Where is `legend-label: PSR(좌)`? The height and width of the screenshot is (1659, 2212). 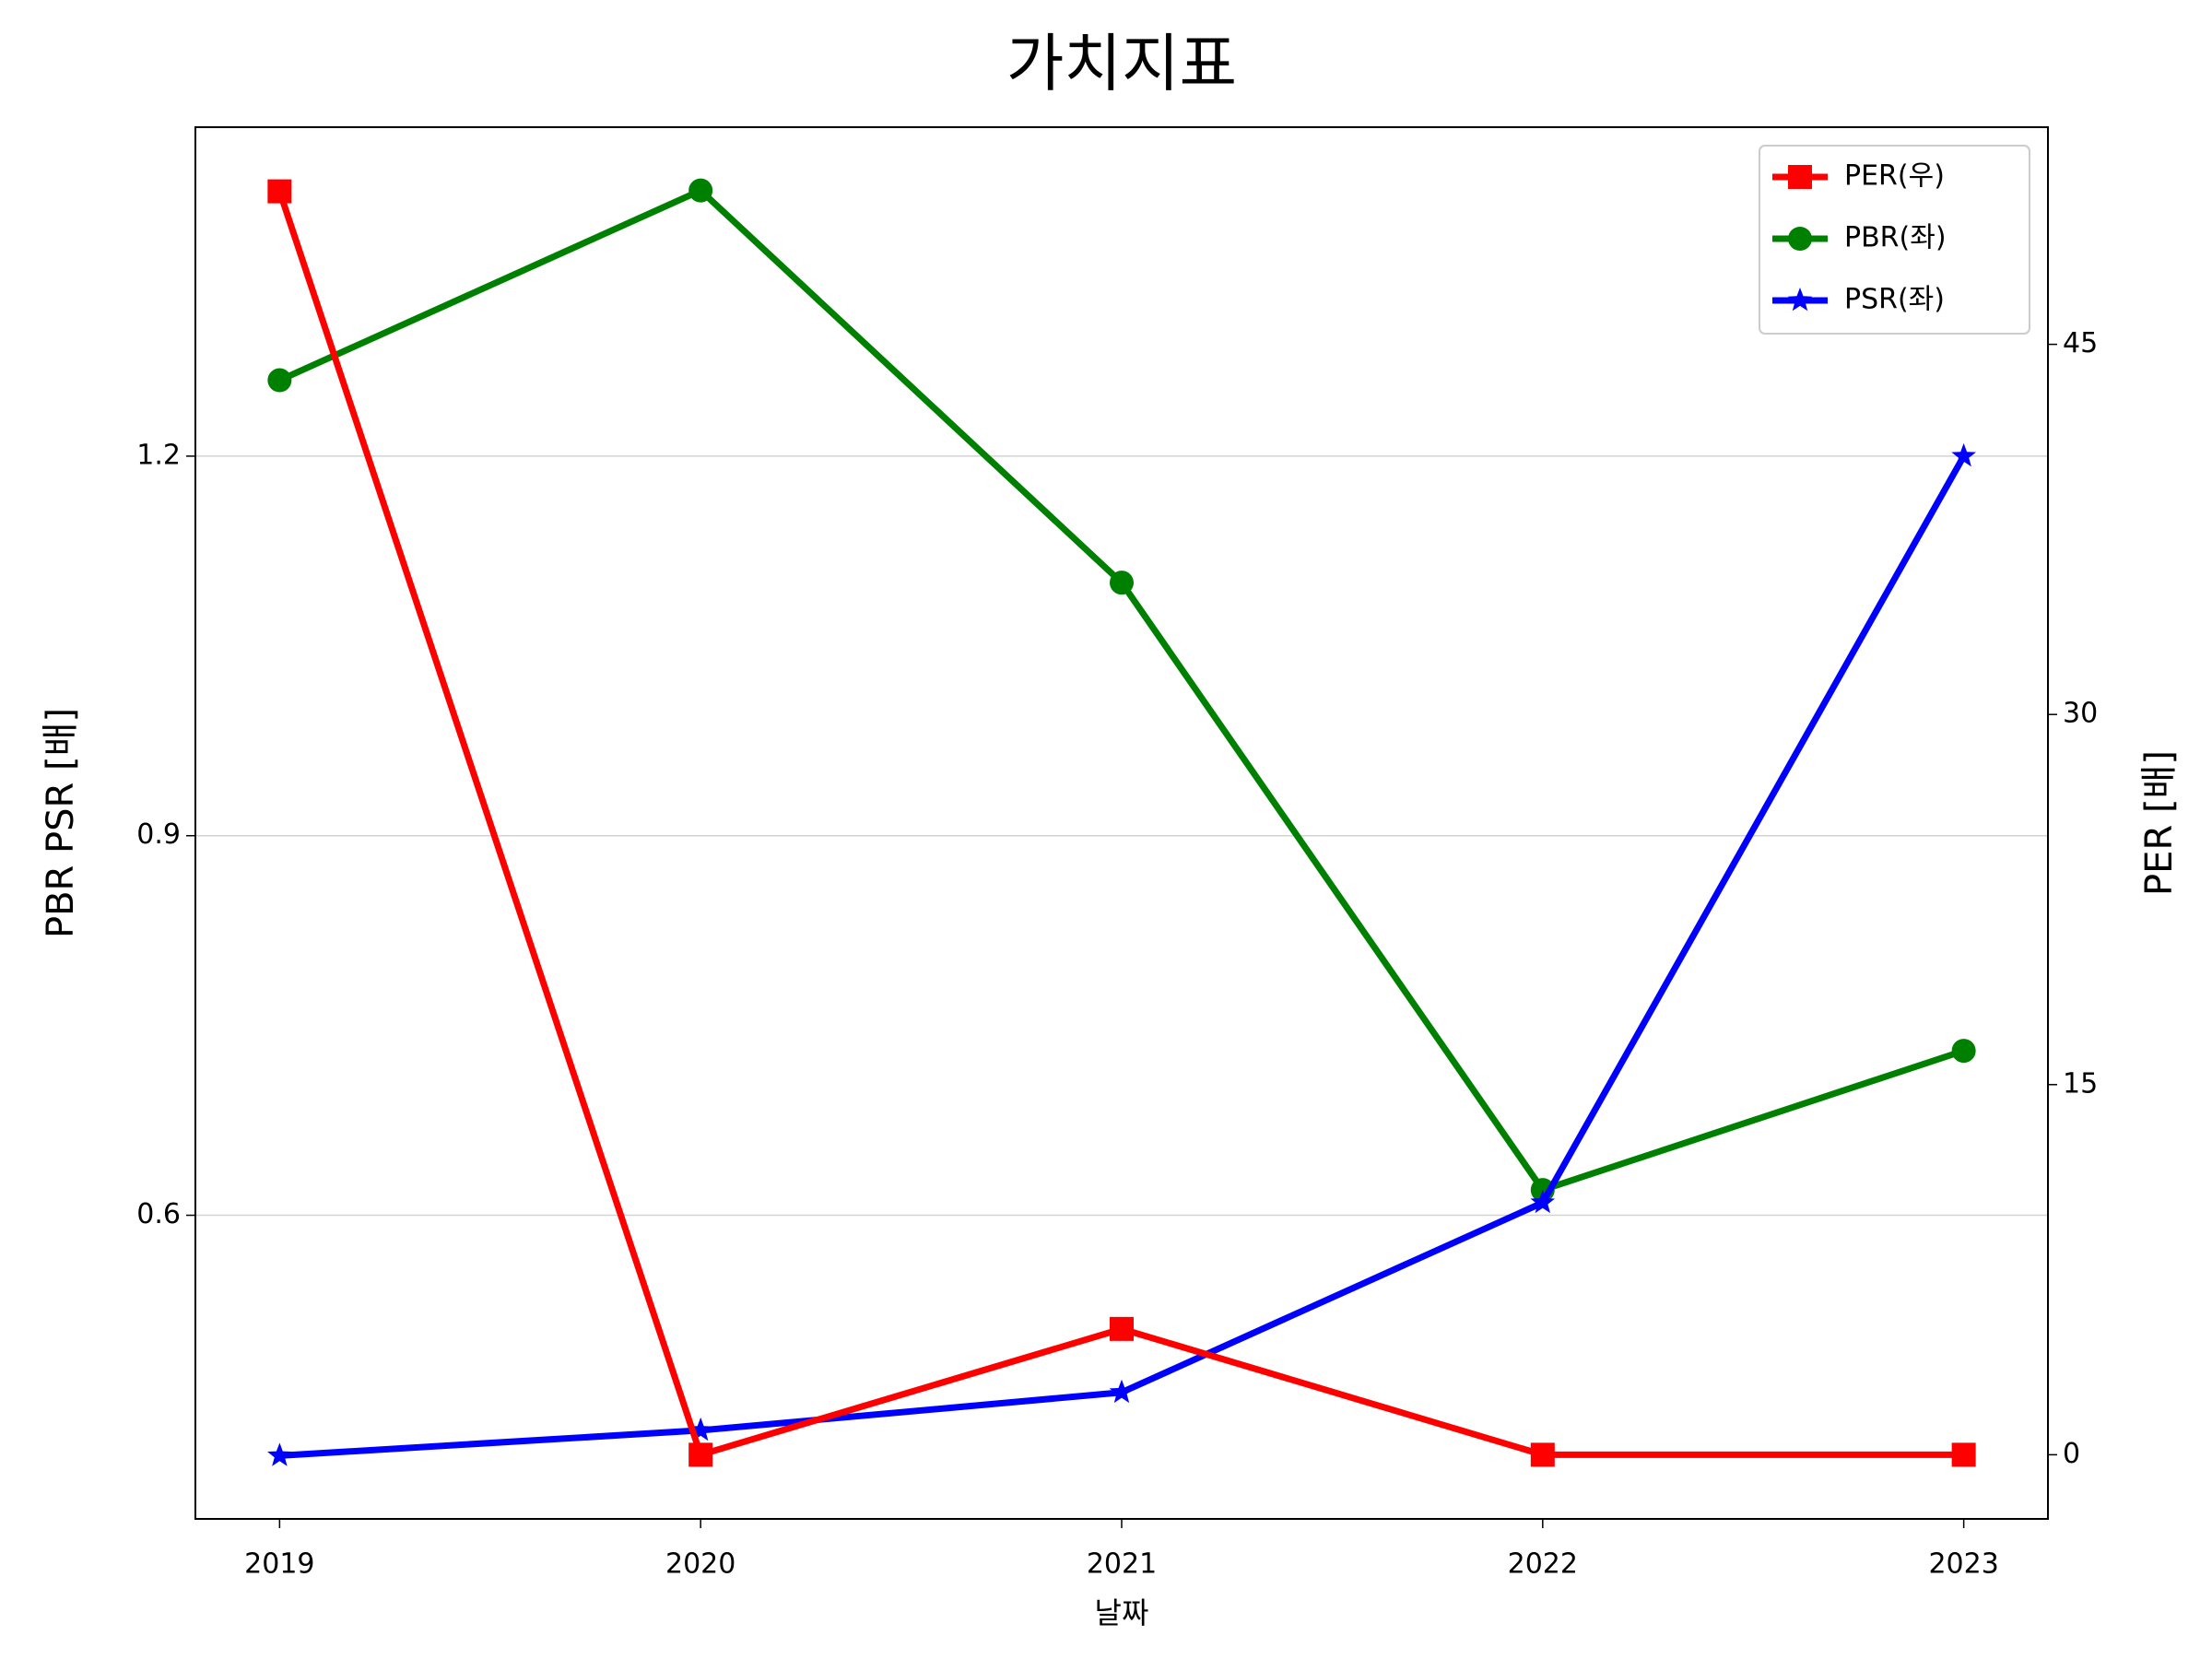 legend-label: PSR(좌) is located at coordinates (1894, 300).